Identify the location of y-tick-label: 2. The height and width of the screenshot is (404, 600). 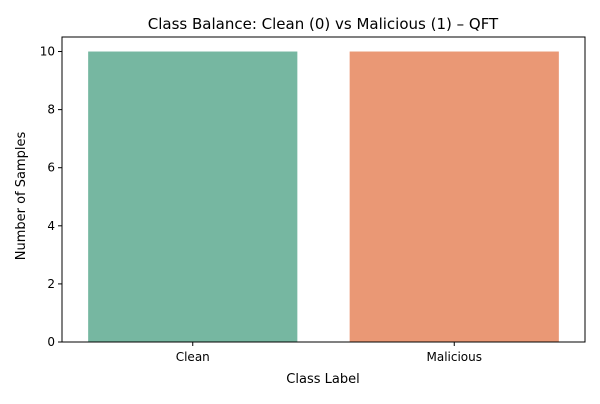
(51, 284).